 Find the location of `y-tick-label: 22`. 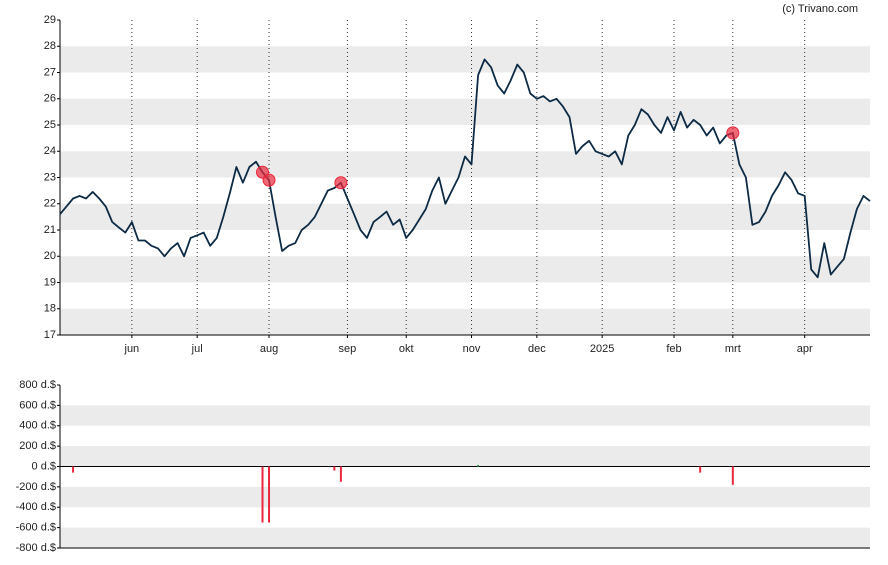

y-tick-label: 22 is located at coordinates (50, 204).